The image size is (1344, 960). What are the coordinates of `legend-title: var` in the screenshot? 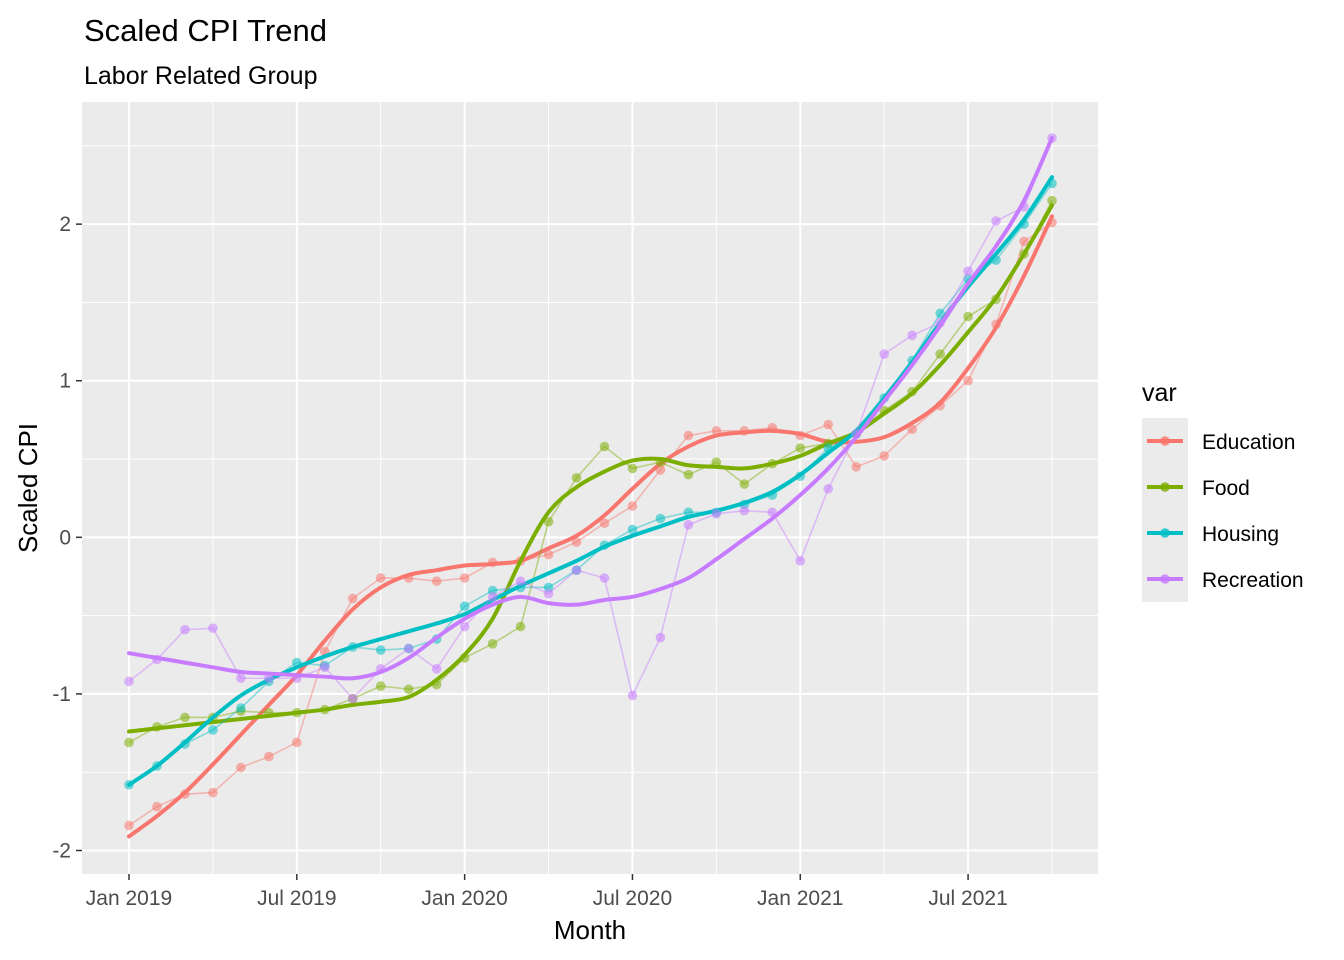 It's located at (1159, 393).